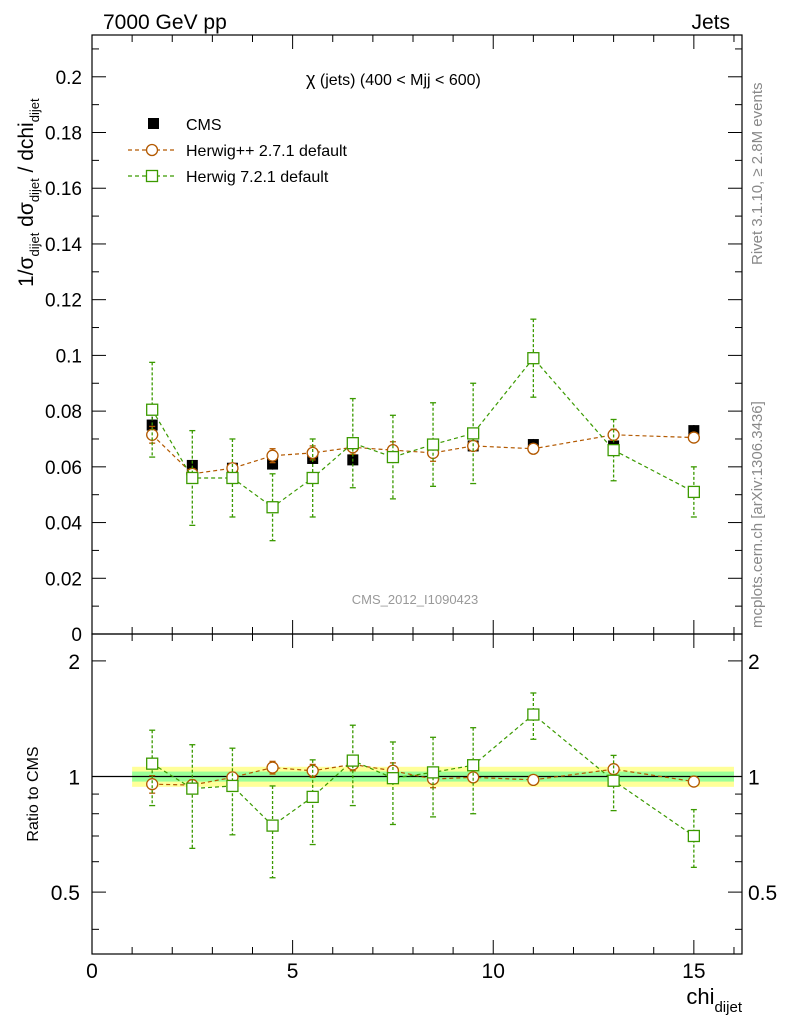  Describe the element at coordinates (493, 971) in the screenshot. I see `x-tick-label: 10` at that location.